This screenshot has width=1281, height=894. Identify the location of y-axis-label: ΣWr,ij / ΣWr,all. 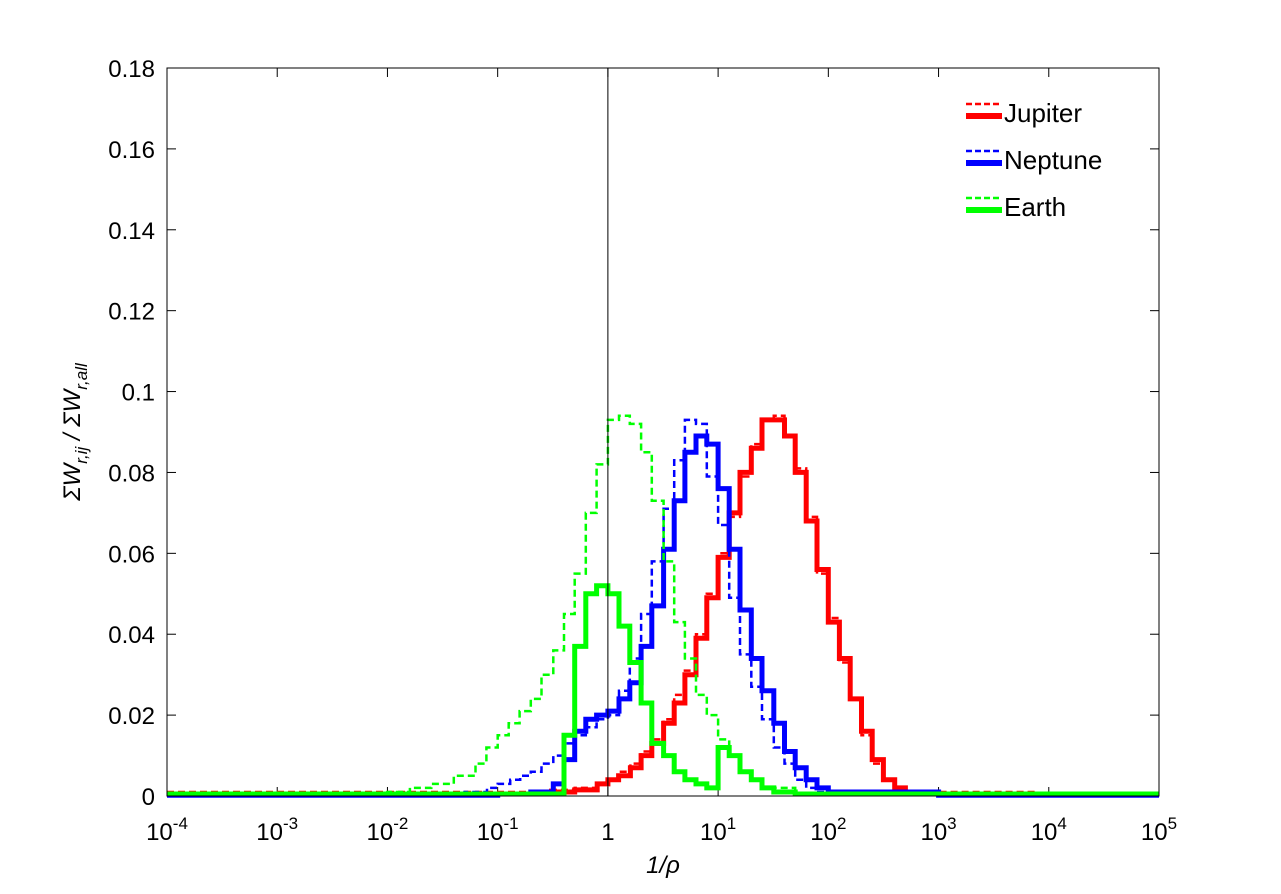
(75, 432).